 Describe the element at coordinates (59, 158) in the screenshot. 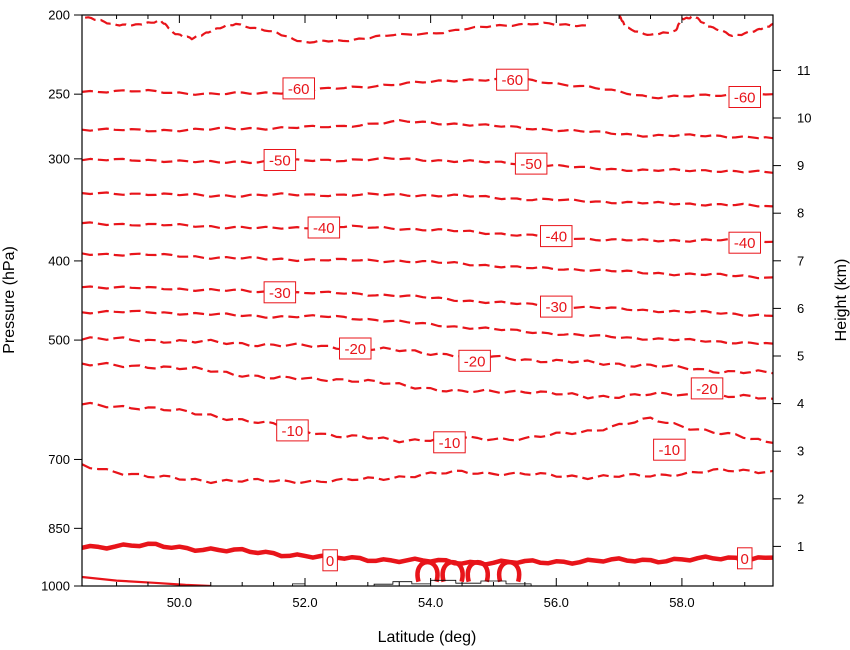

I see `y-tick-label: 300` at that location.